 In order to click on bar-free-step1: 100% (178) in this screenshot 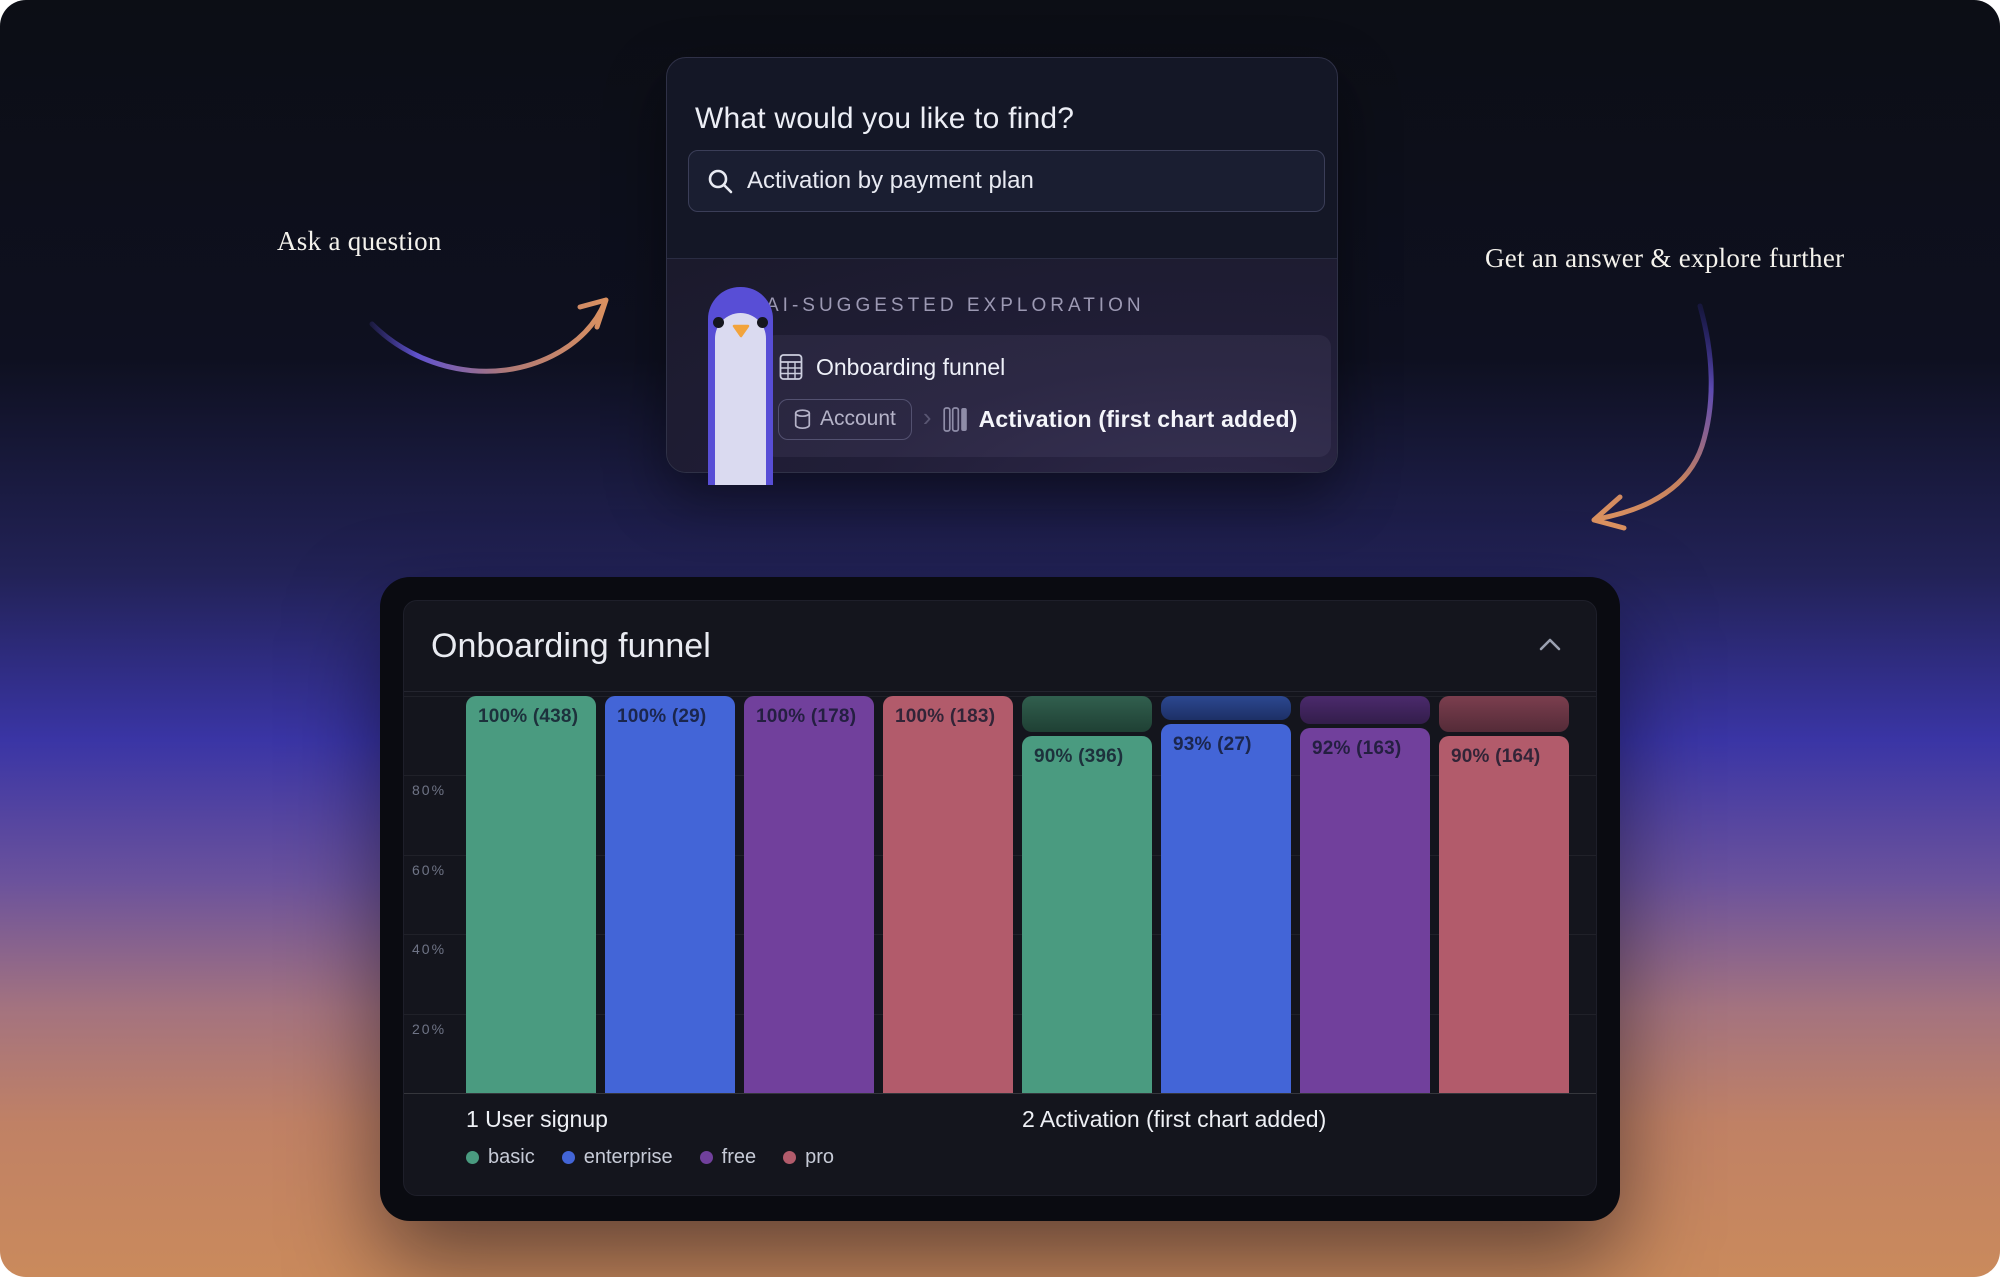, I will do `click(809, 894)`.